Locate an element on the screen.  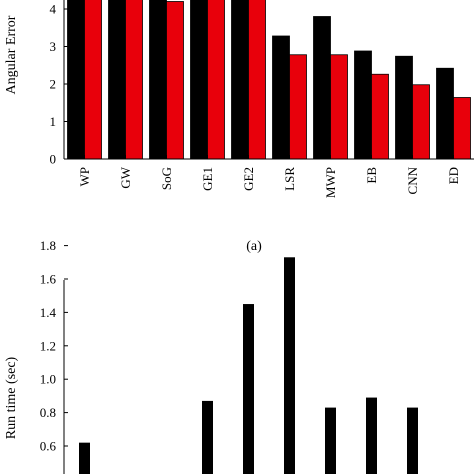
runtime-bar-lsr is located at coordinates (289, 365).